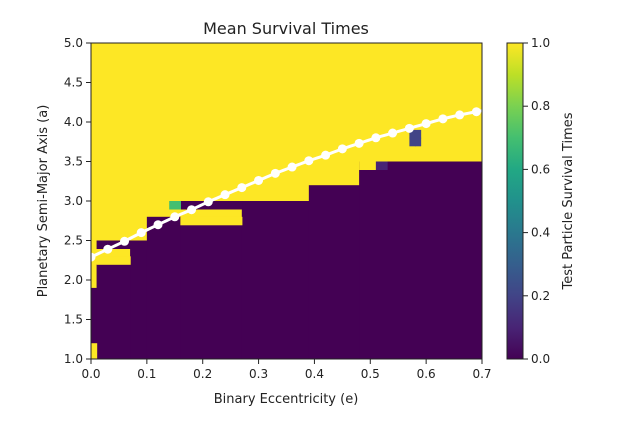  Describe the element at coordinates (258, 374) in the screenshot. I see `x-tick-label: 0.3` at that location.